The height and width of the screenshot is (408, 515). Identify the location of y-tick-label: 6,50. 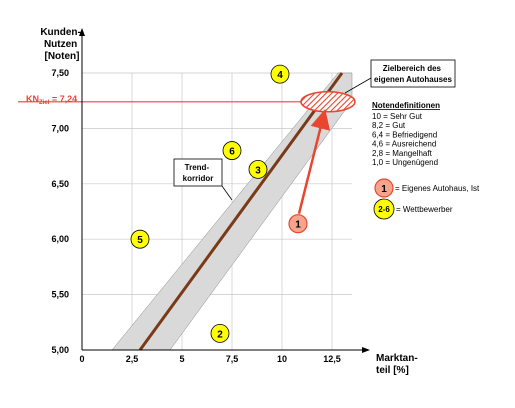
(60, 184).